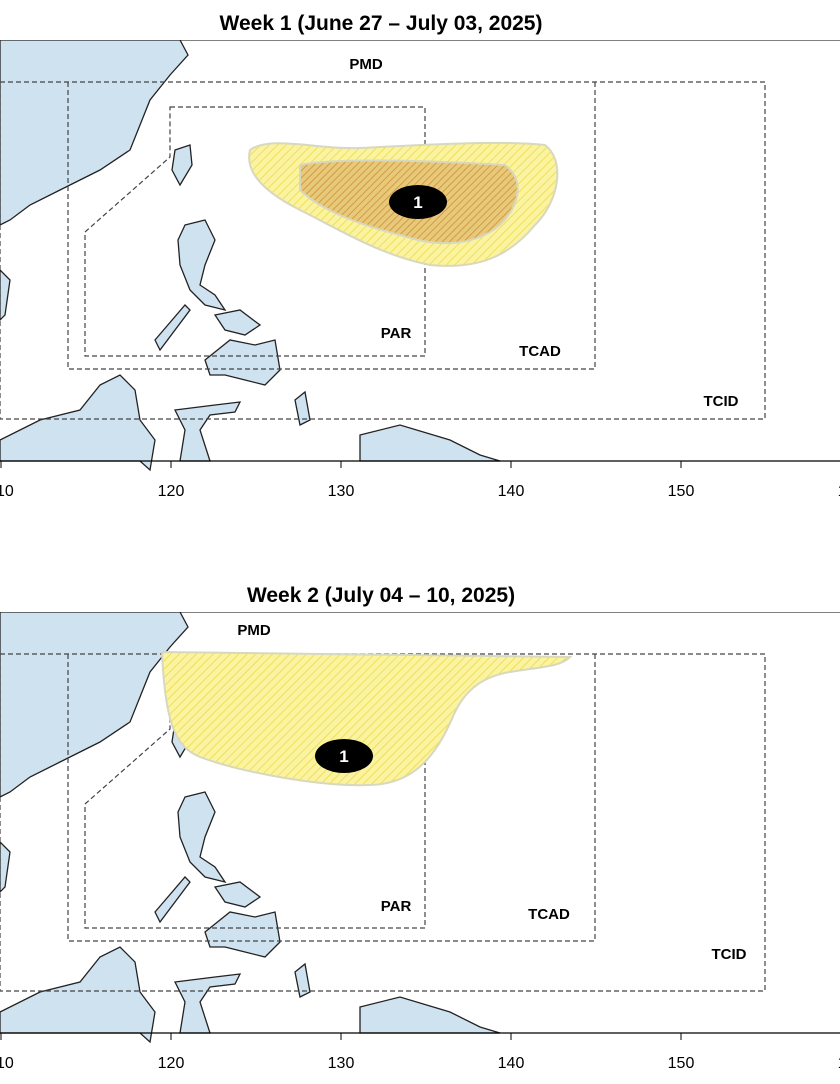 The image size is (840, 1084). Describe the element at coordinates (381, 595) in the screenshot. I see `panel-title: Week 2 (July 04 – 10, 2025)` at that location.